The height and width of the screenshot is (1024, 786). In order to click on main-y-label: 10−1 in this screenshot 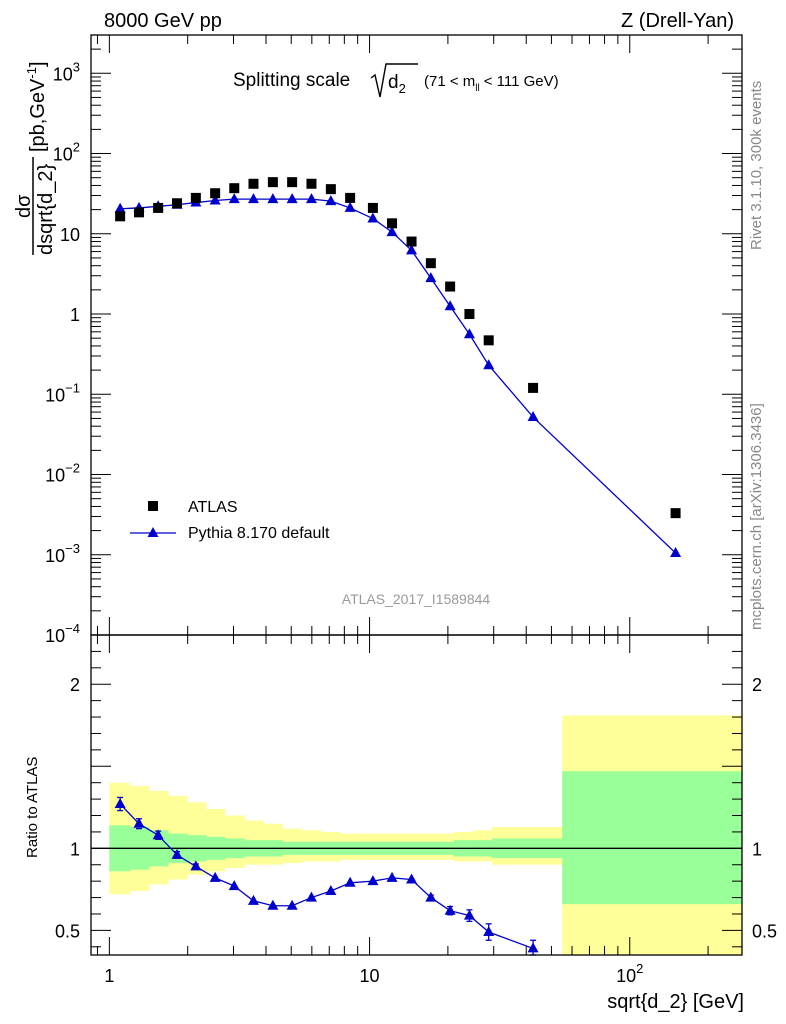, I will do `click(62, 392)`.